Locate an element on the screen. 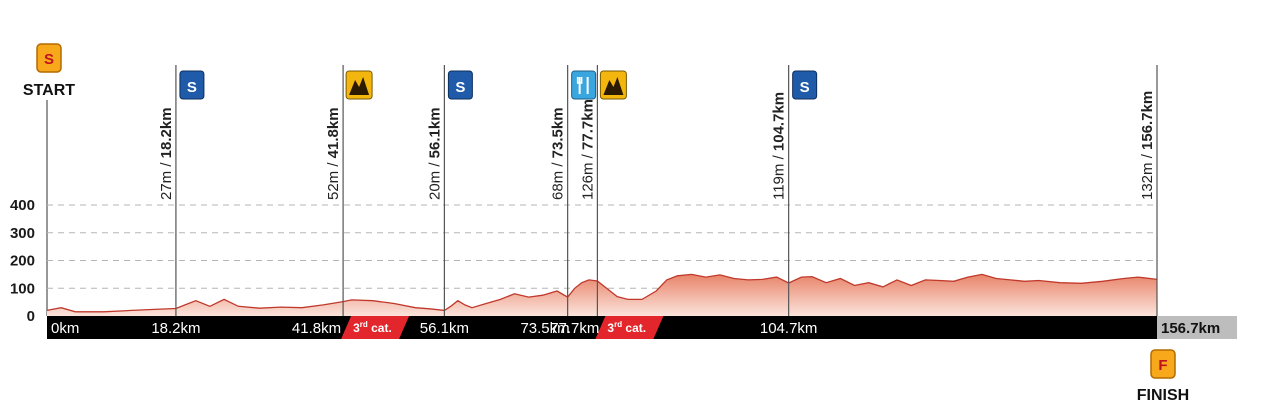 This screenshot has height=411, width=1268. final-distance-box is located at coordinates (1197, 327).